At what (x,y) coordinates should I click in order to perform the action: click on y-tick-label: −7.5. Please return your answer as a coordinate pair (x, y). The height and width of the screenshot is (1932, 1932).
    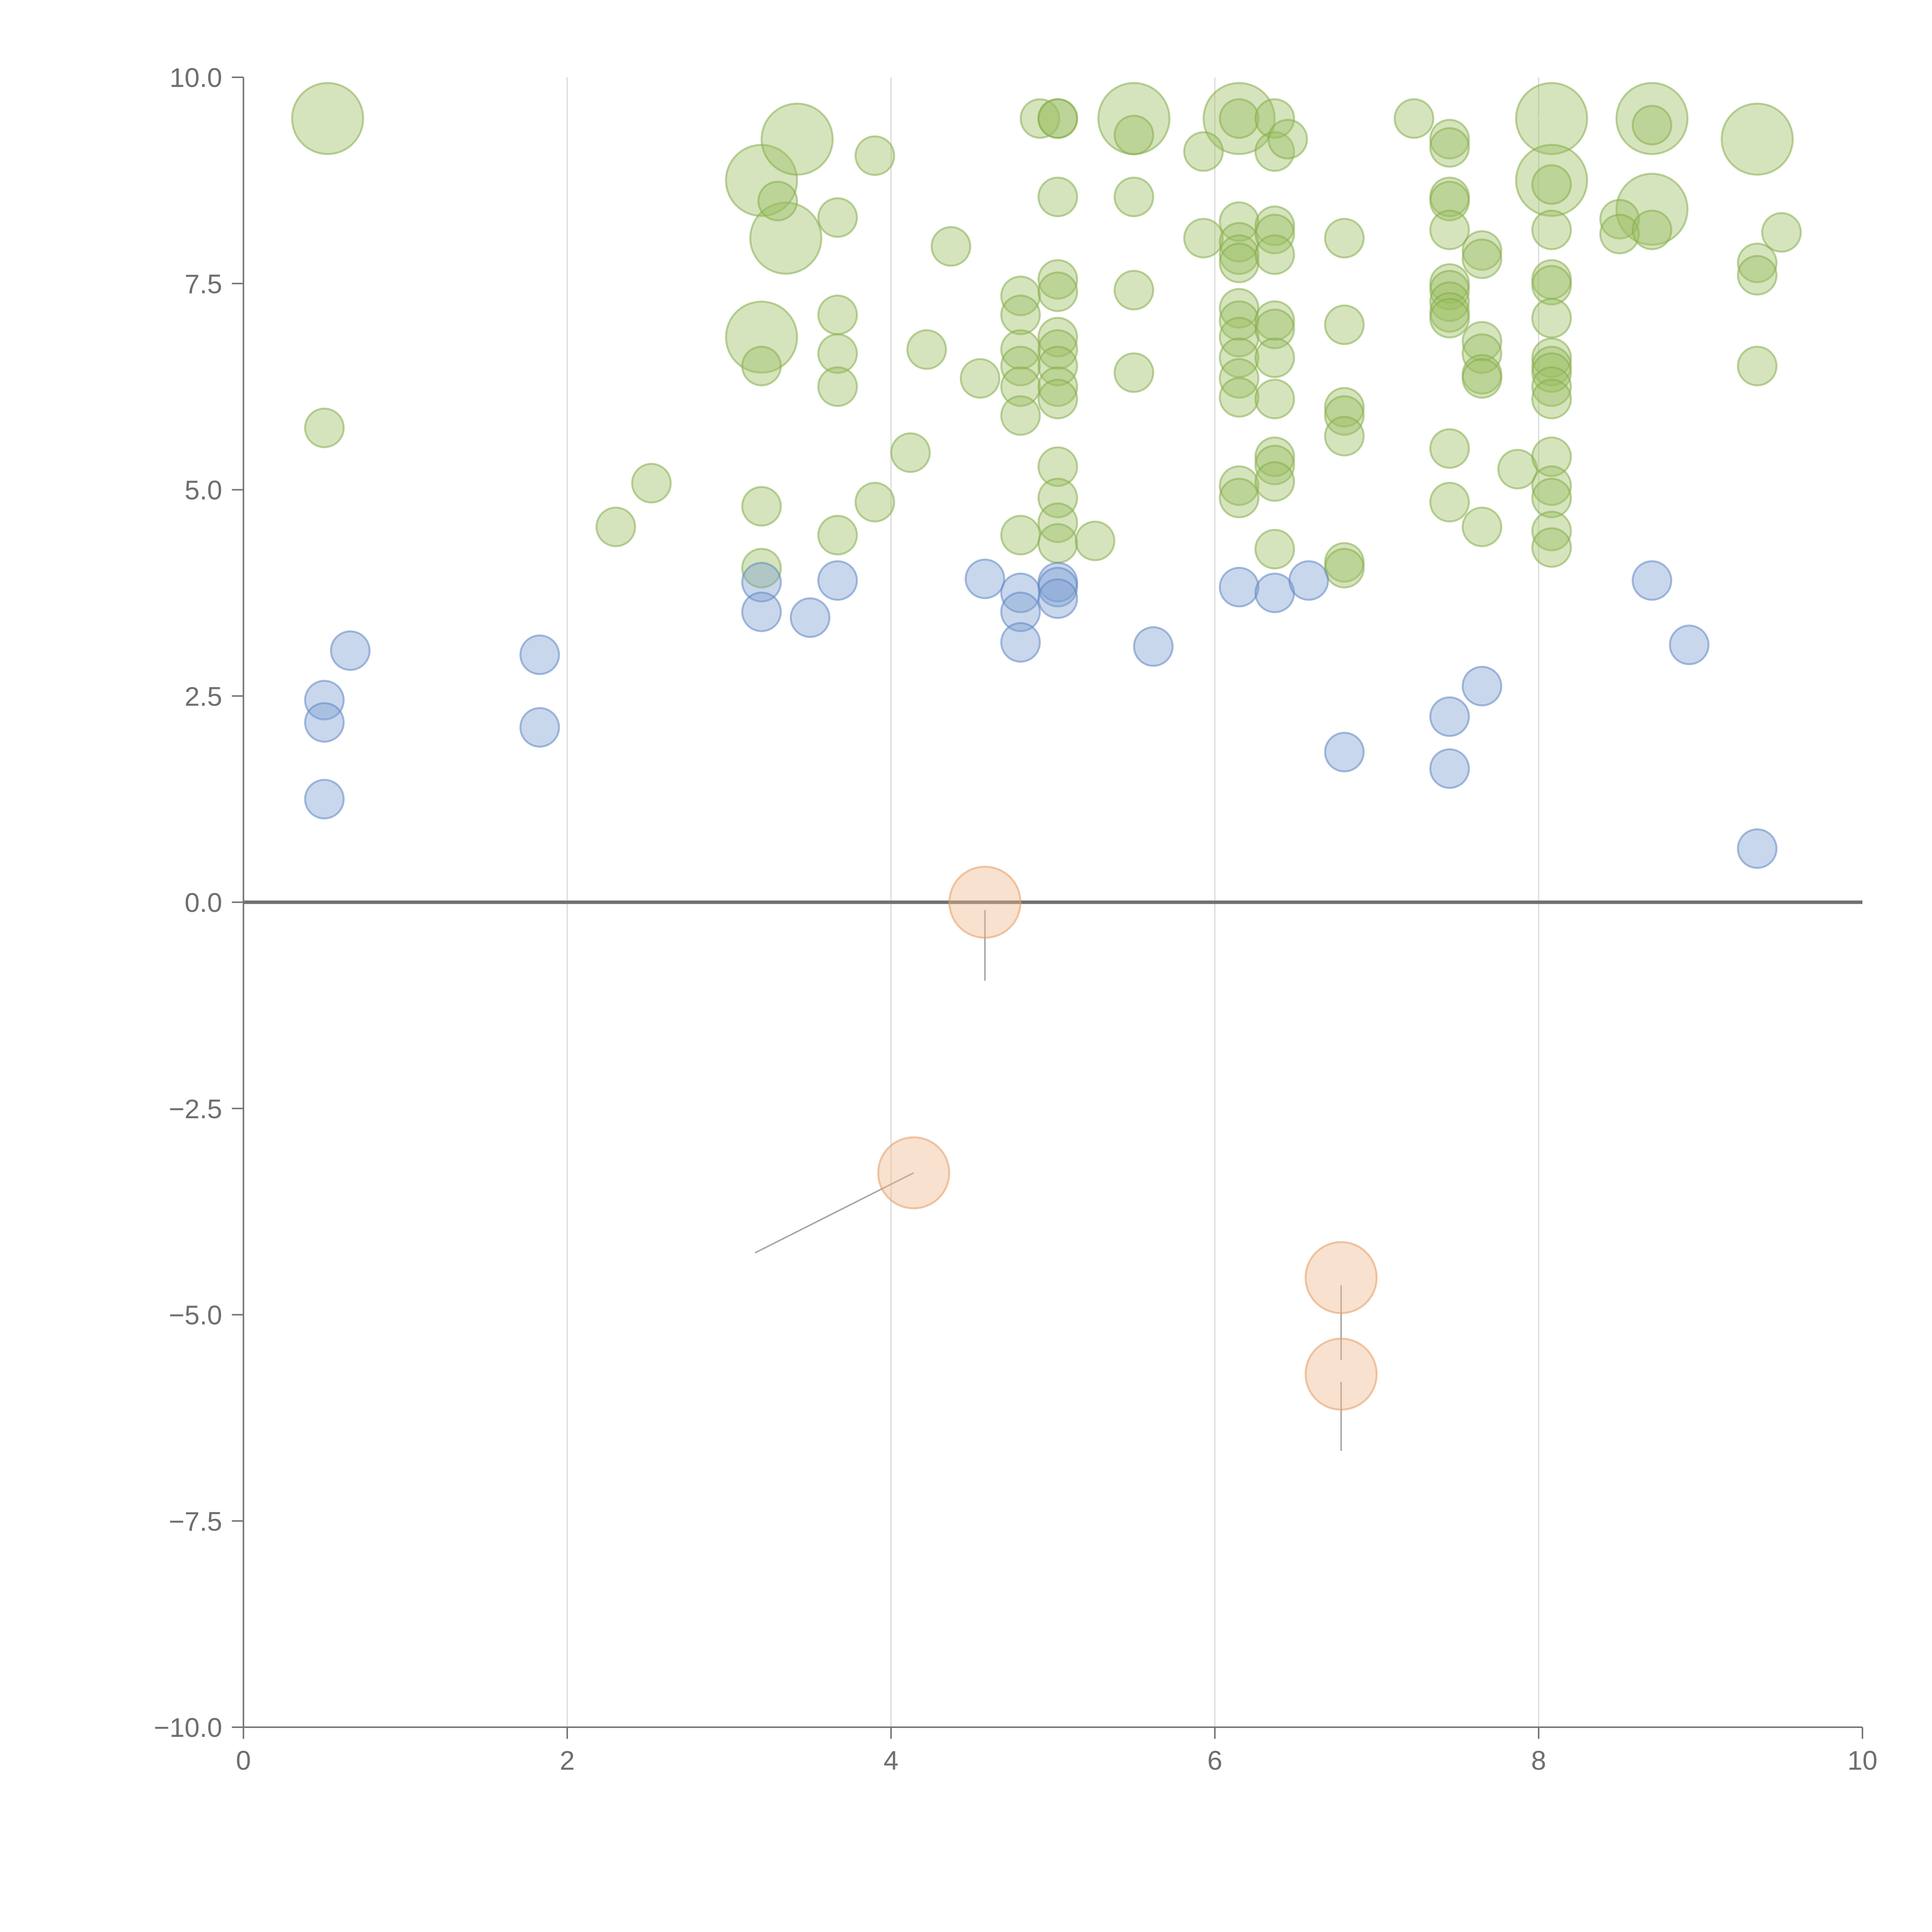
    Looking at the image, I should click on (196, 1521).